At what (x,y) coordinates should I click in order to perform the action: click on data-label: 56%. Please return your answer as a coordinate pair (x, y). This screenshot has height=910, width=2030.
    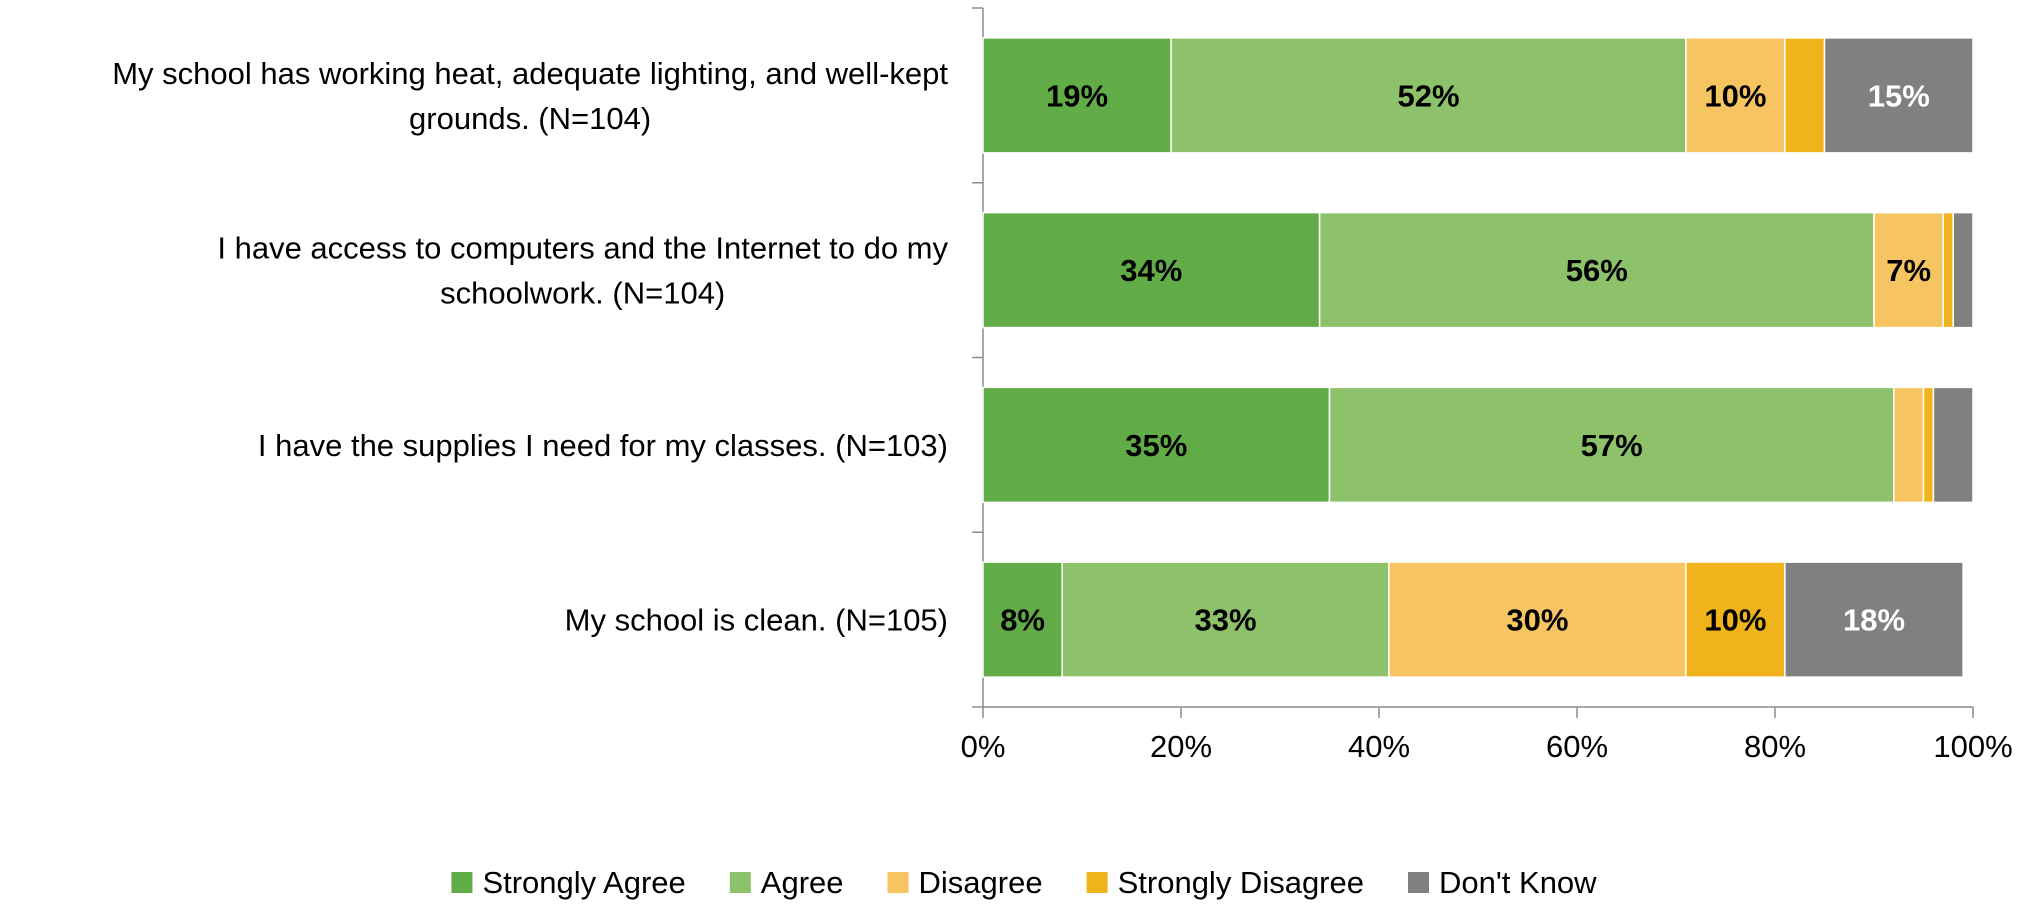
    Looking at the image, I should click on (1597, 270).